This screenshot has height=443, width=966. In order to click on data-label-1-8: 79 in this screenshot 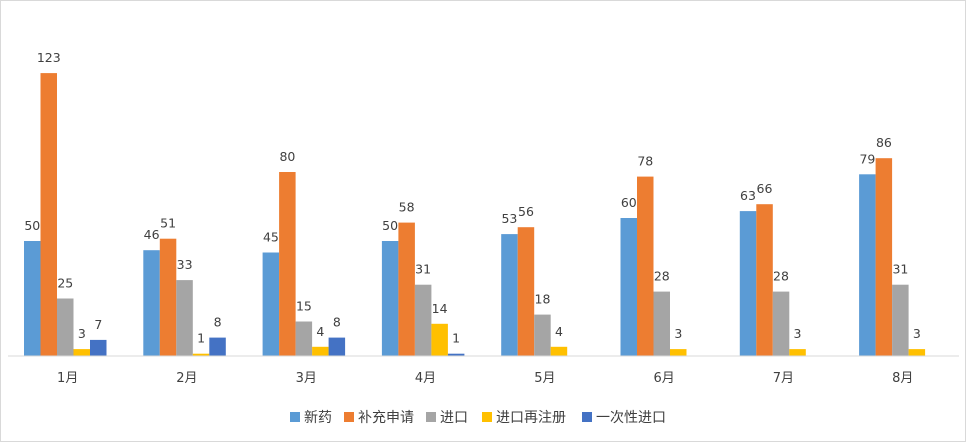, I will do `click(867, 158)`.